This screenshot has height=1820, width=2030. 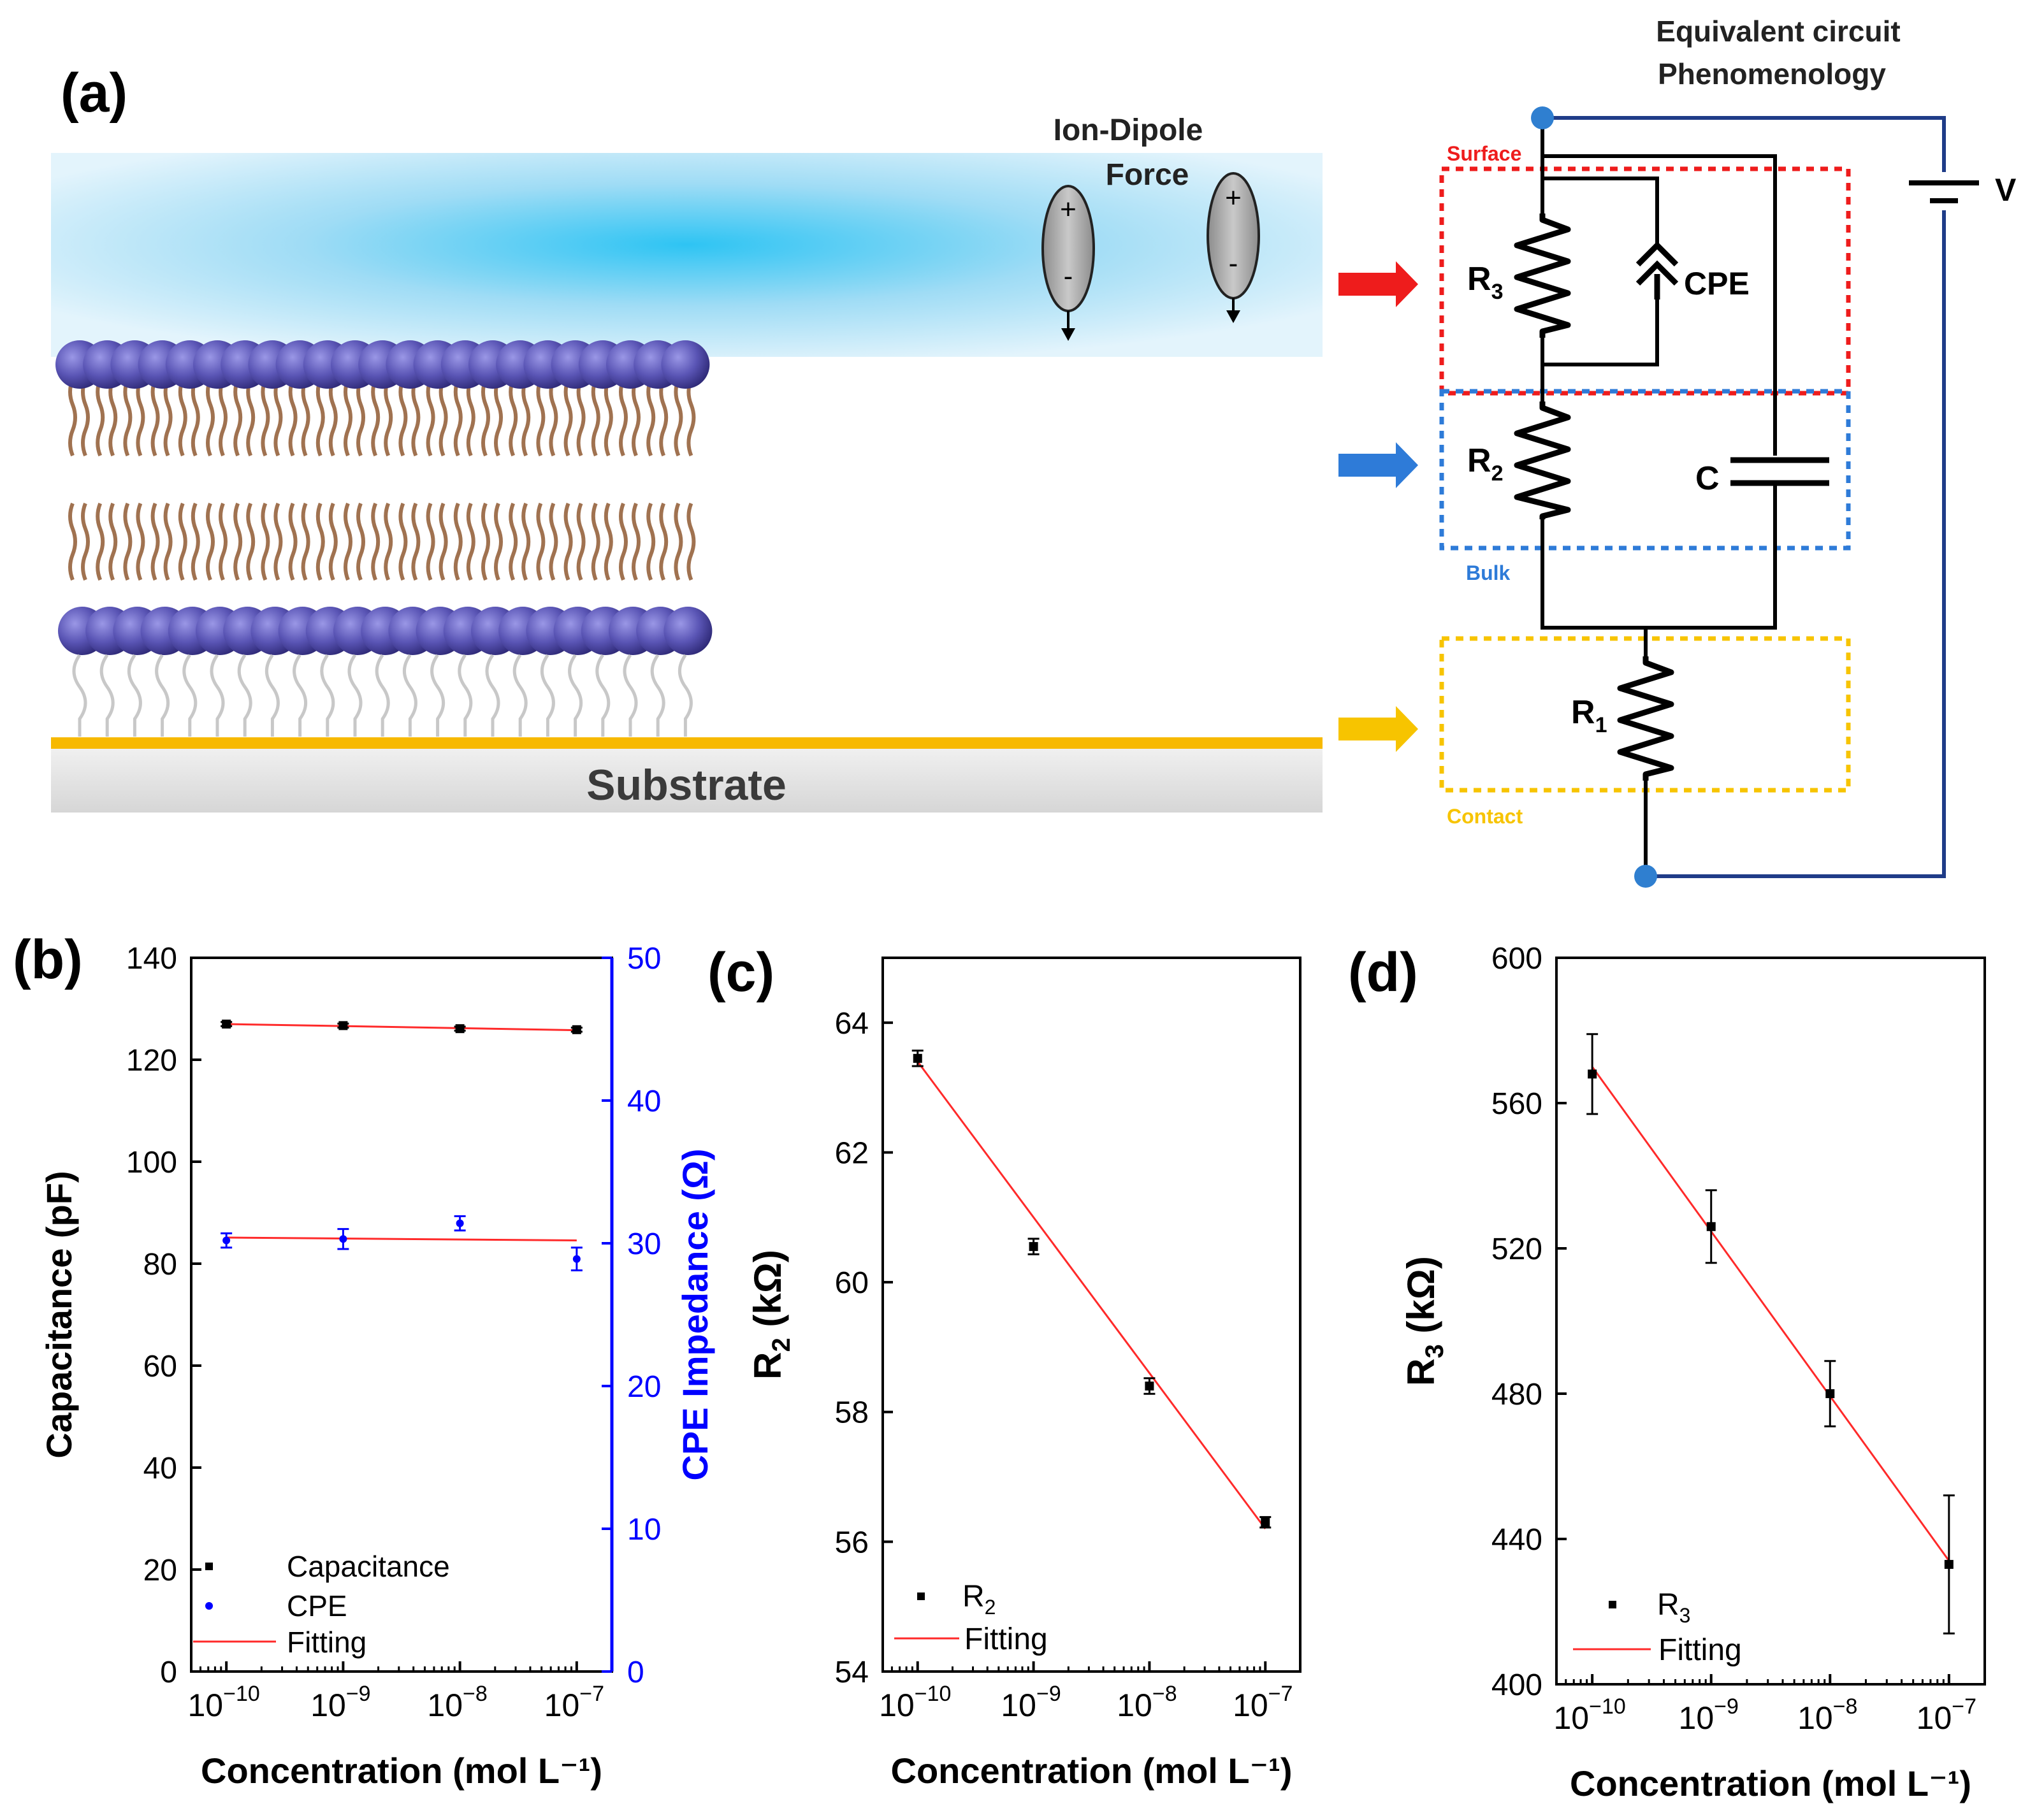 I want to click on wire-parallel-bottom, so click(x=1600, y=333).